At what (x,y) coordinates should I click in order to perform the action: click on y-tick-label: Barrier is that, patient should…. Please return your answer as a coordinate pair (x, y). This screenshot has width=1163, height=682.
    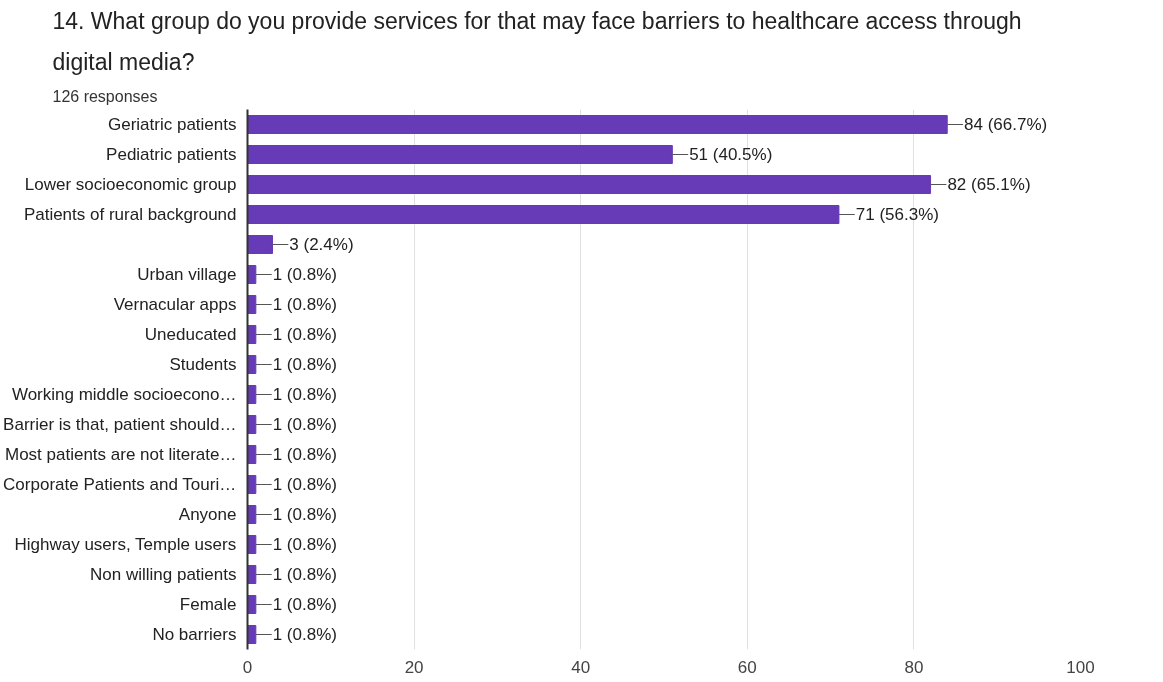
    Looking at the image, I should click on (120, 424).